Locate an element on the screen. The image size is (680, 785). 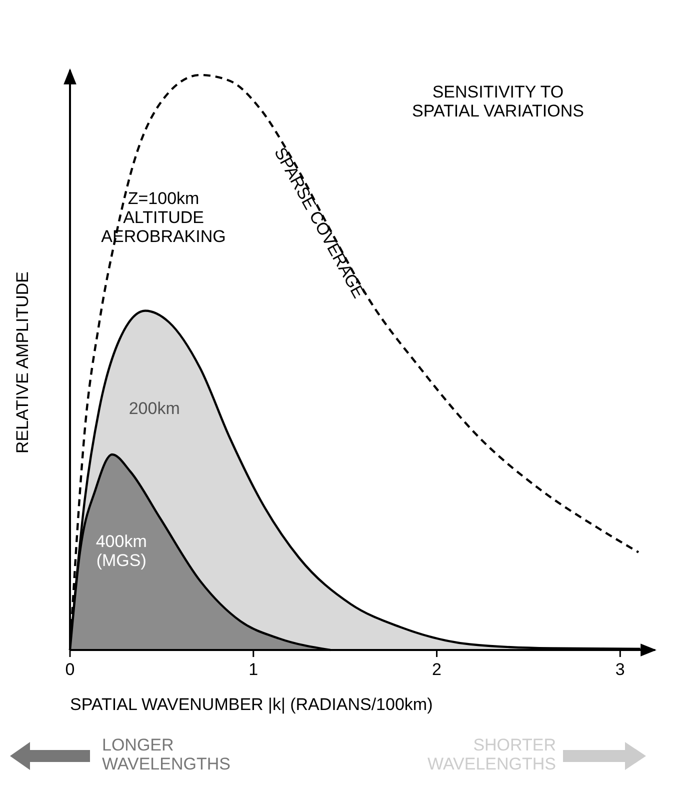
x-tick-label: 2 is located at coordinates (437, 669).